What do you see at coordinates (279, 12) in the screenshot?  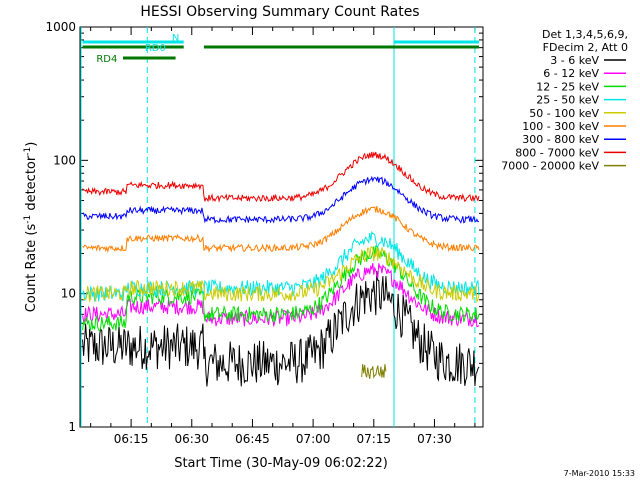 I see `chart-title: HESSI Observing Summary Count Rates` at bounding box center [279, 12].